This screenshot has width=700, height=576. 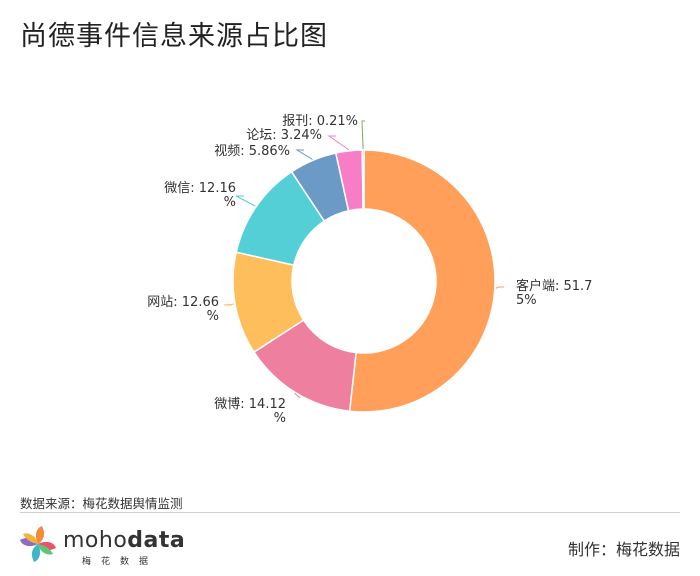 What do you see at coordinates (213, 316) in the screenshot?
I see `slice-label-2-1: %` at bounding box center [213, 316].